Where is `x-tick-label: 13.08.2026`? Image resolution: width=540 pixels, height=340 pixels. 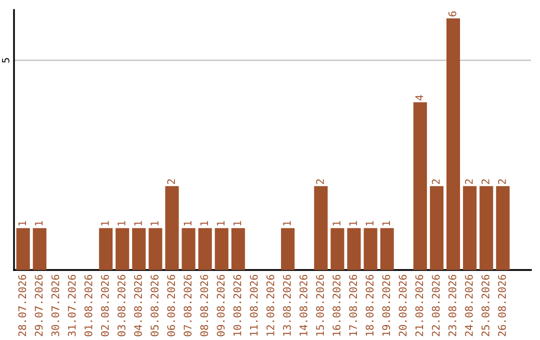 x-tick-label: 13.08.2026 is located at coordinates (286, 305).